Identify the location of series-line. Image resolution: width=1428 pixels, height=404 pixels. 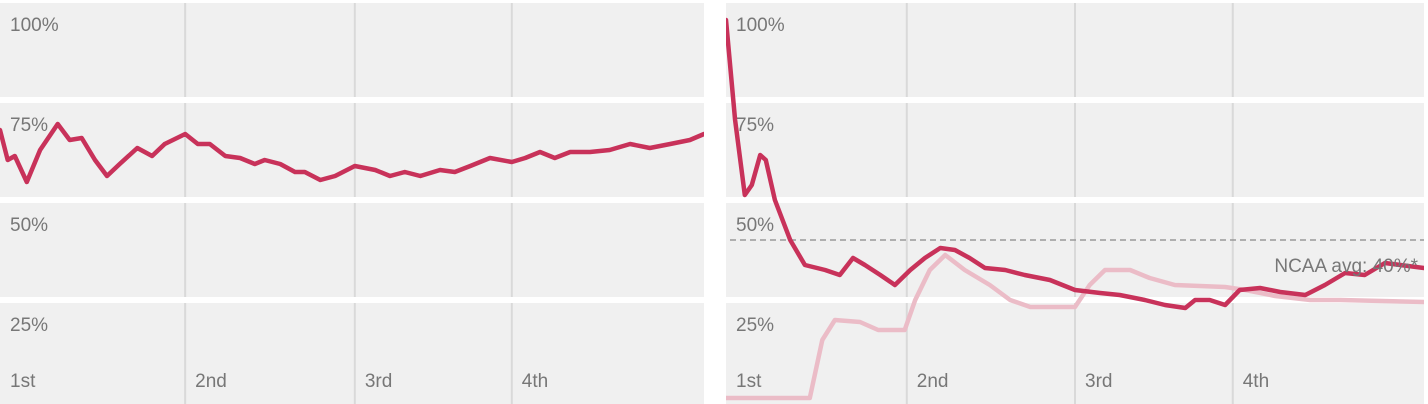
(352, 153).